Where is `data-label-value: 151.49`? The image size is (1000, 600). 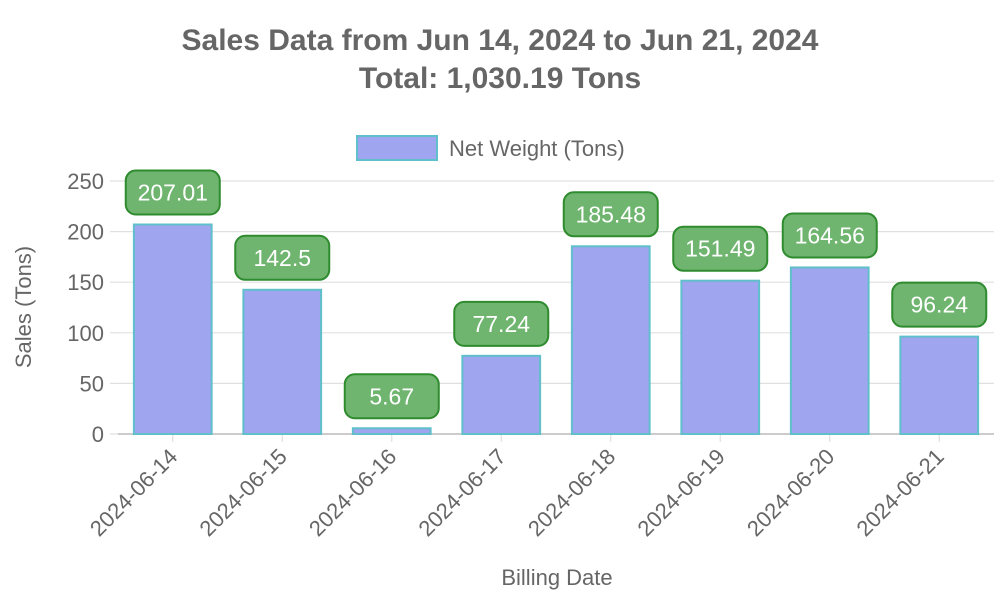 data-label-value: 151.49 is located at coordinates (720, 249).